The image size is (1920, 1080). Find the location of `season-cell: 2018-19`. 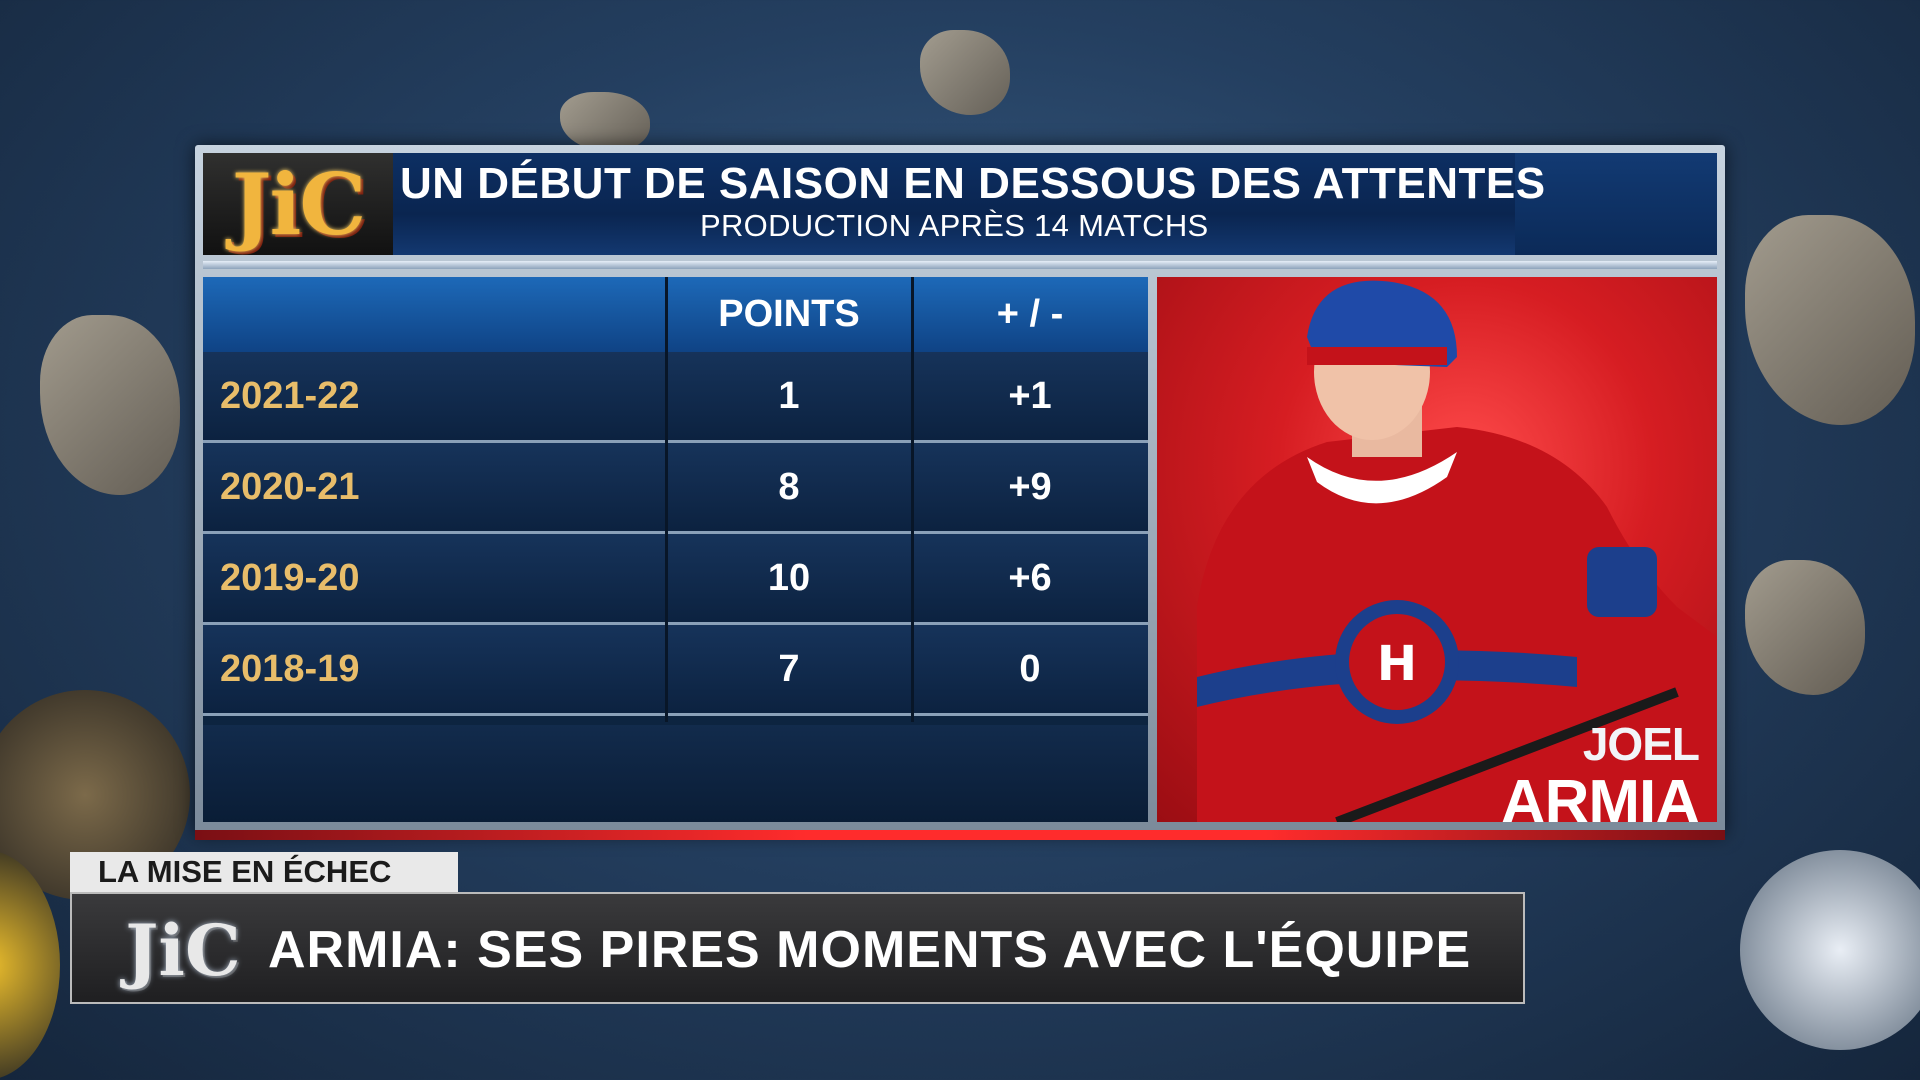

season-cell: 2018-19 is located at coordinates (290, 669).